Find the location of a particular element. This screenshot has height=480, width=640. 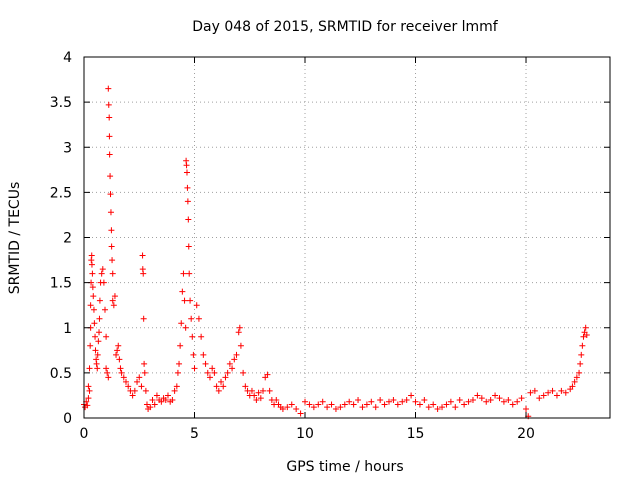

y-tick-label: 1.5 is located at coordinates (61, 284).